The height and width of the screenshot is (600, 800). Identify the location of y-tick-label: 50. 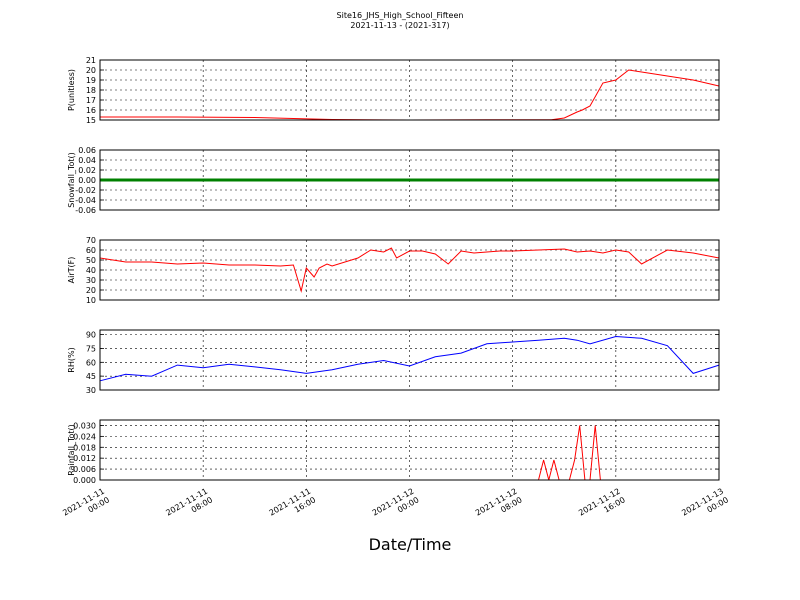
(91, 260).